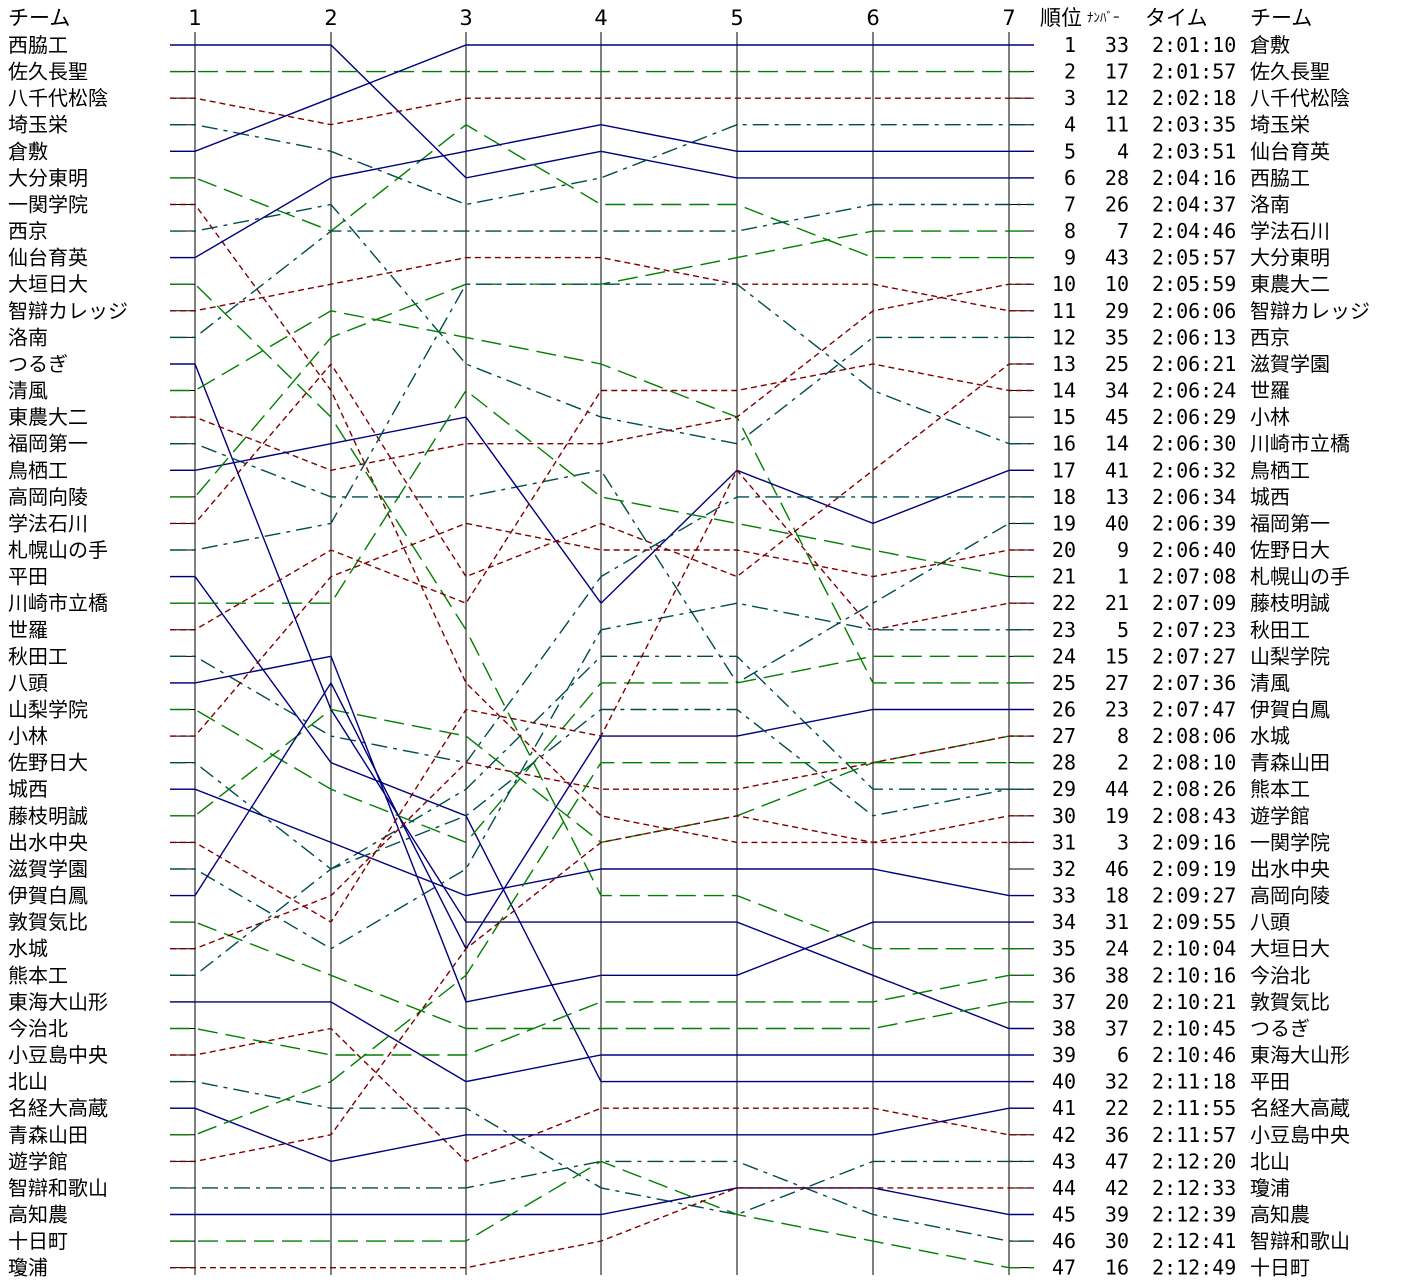 The image size is (1405, 1282). Describe the element at coordinates (58, 1055) in the screenshot. I see `start-team-label: 小豆島中央` at that location.